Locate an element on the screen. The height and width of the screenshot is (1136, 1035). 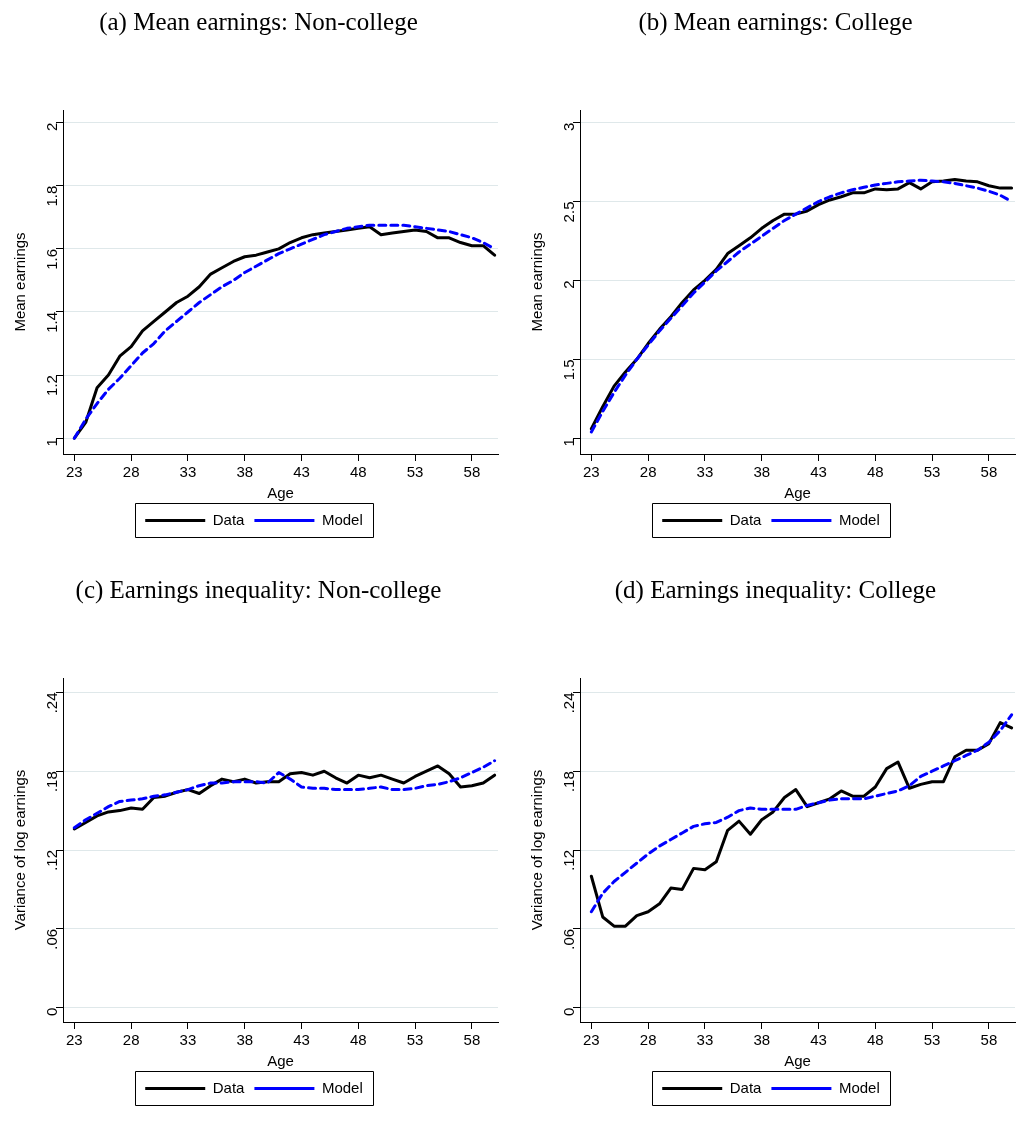
y-tick-label: 1.2 is located at coordinates (52, 385).